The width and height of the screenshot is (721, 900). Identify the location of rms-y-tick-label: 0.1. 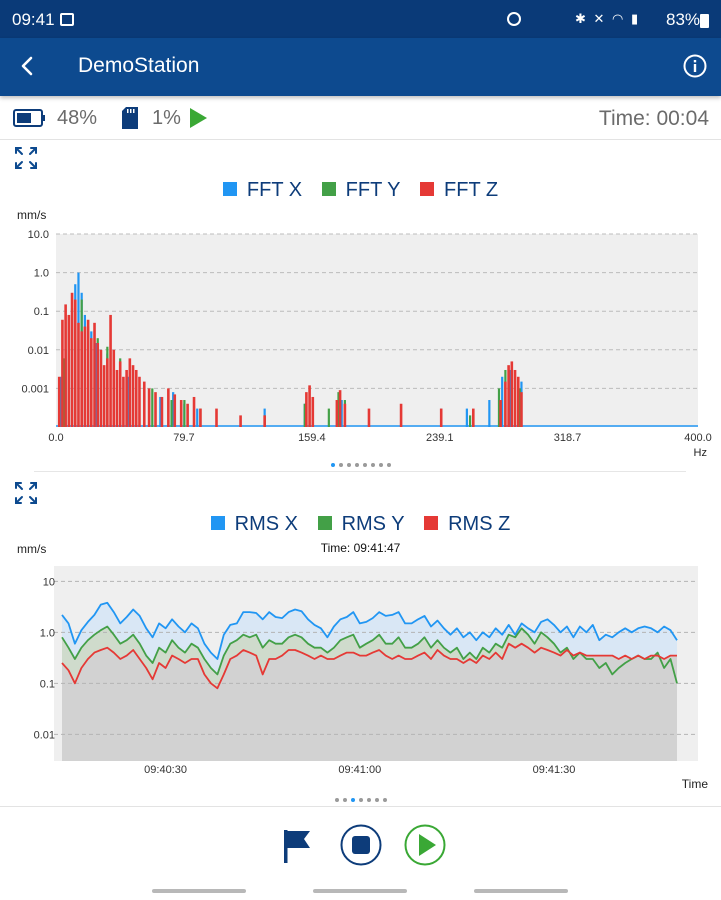
(47, 684).